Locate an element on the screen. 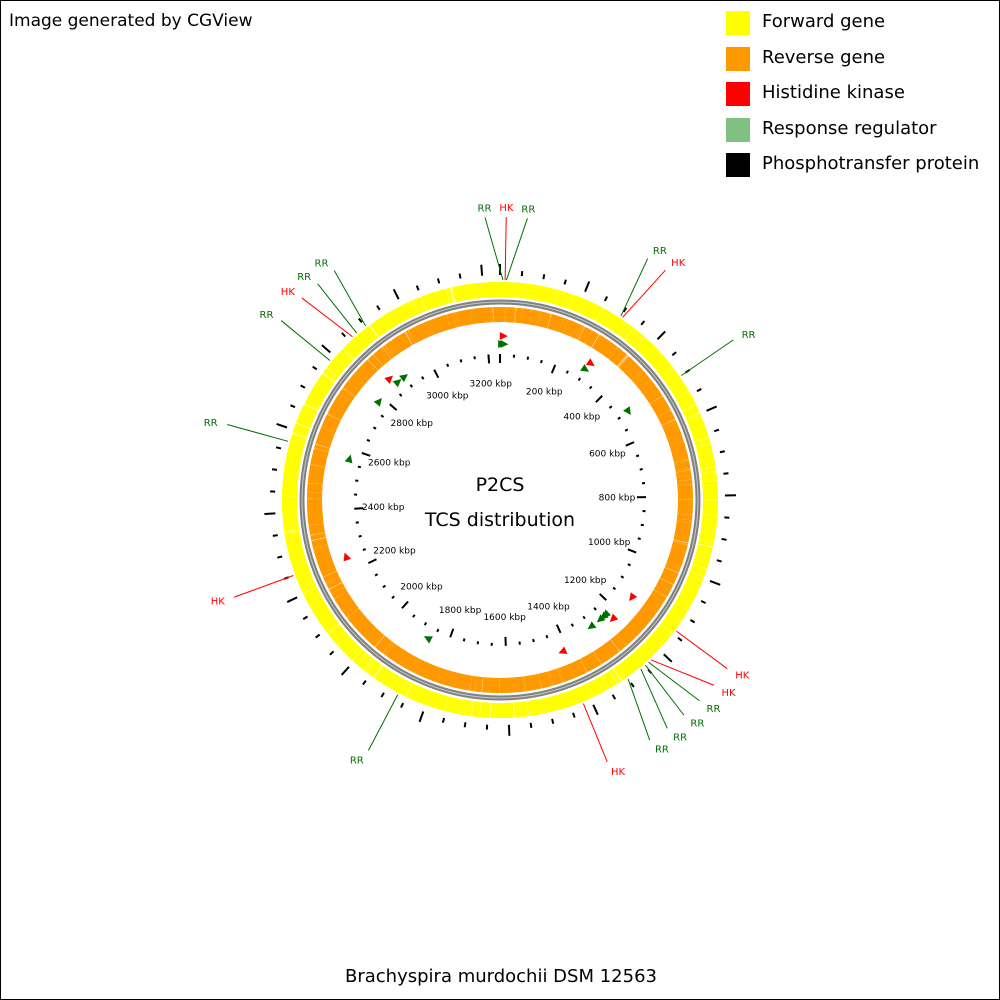 The height and width of the screenshot is (1000, 1000). rr-marker is located at coordinates (627, 410).